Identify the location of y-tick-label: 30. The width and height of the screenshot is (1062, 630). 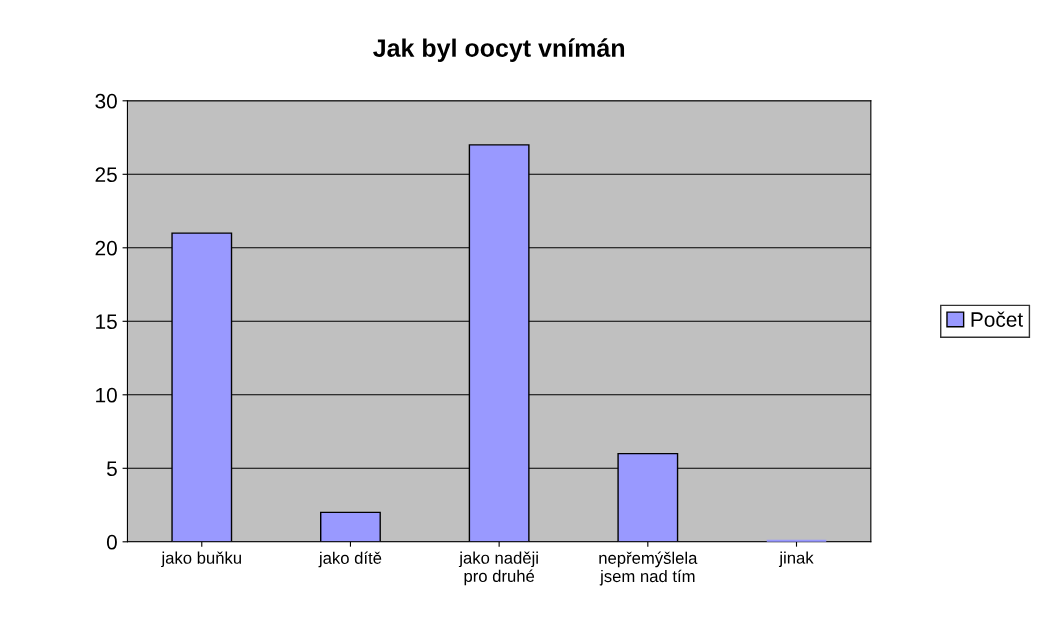
(106, 101).